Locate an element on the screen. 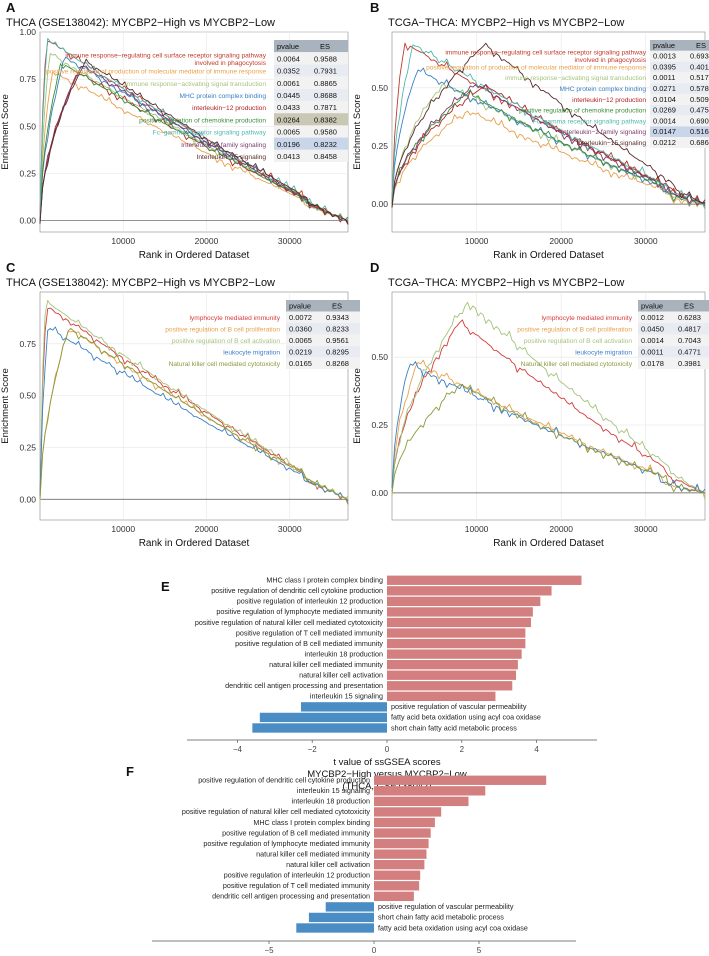 The image size is (709, 956). table-es: 0.6932 is located at coordinates (699, 56).